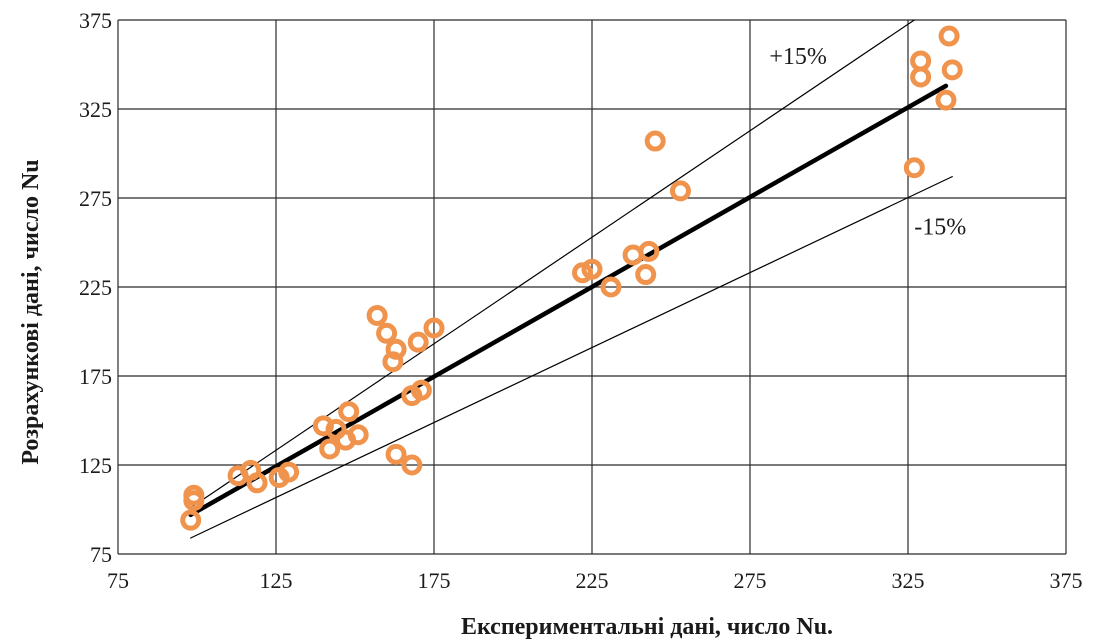  Describe the element at coordinates (434, 580) in the screenshot. I see `x-tick-label: 175` at that location.